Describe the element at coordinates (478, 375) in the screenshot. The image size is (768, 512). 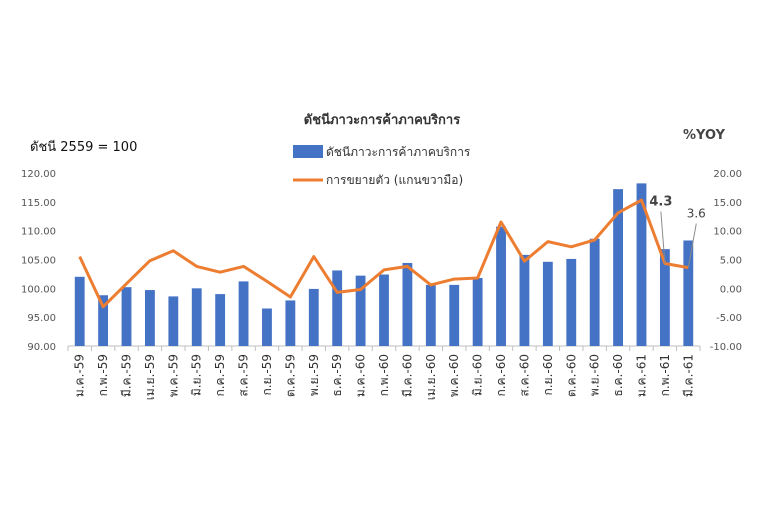
I see `x-tick-label: มิ.ย.-60` at that location.